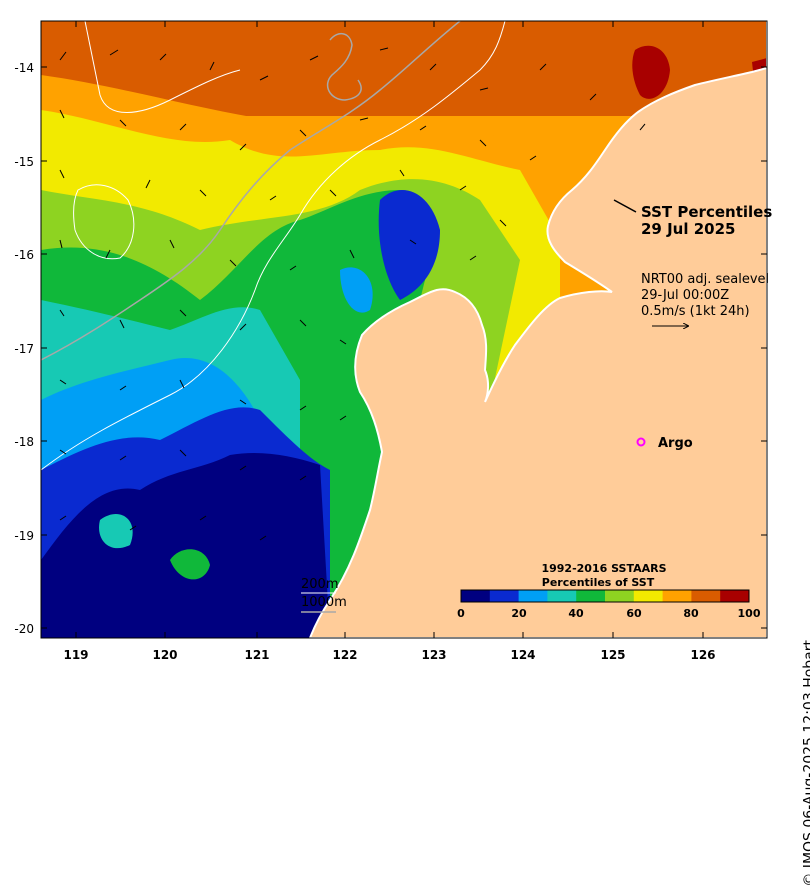 This screenshot has height=887, width=810. Describe the element at coordinates (685, 295) in the screenshot. I see `current-time: 29-Jul 00:00Z` at that location.